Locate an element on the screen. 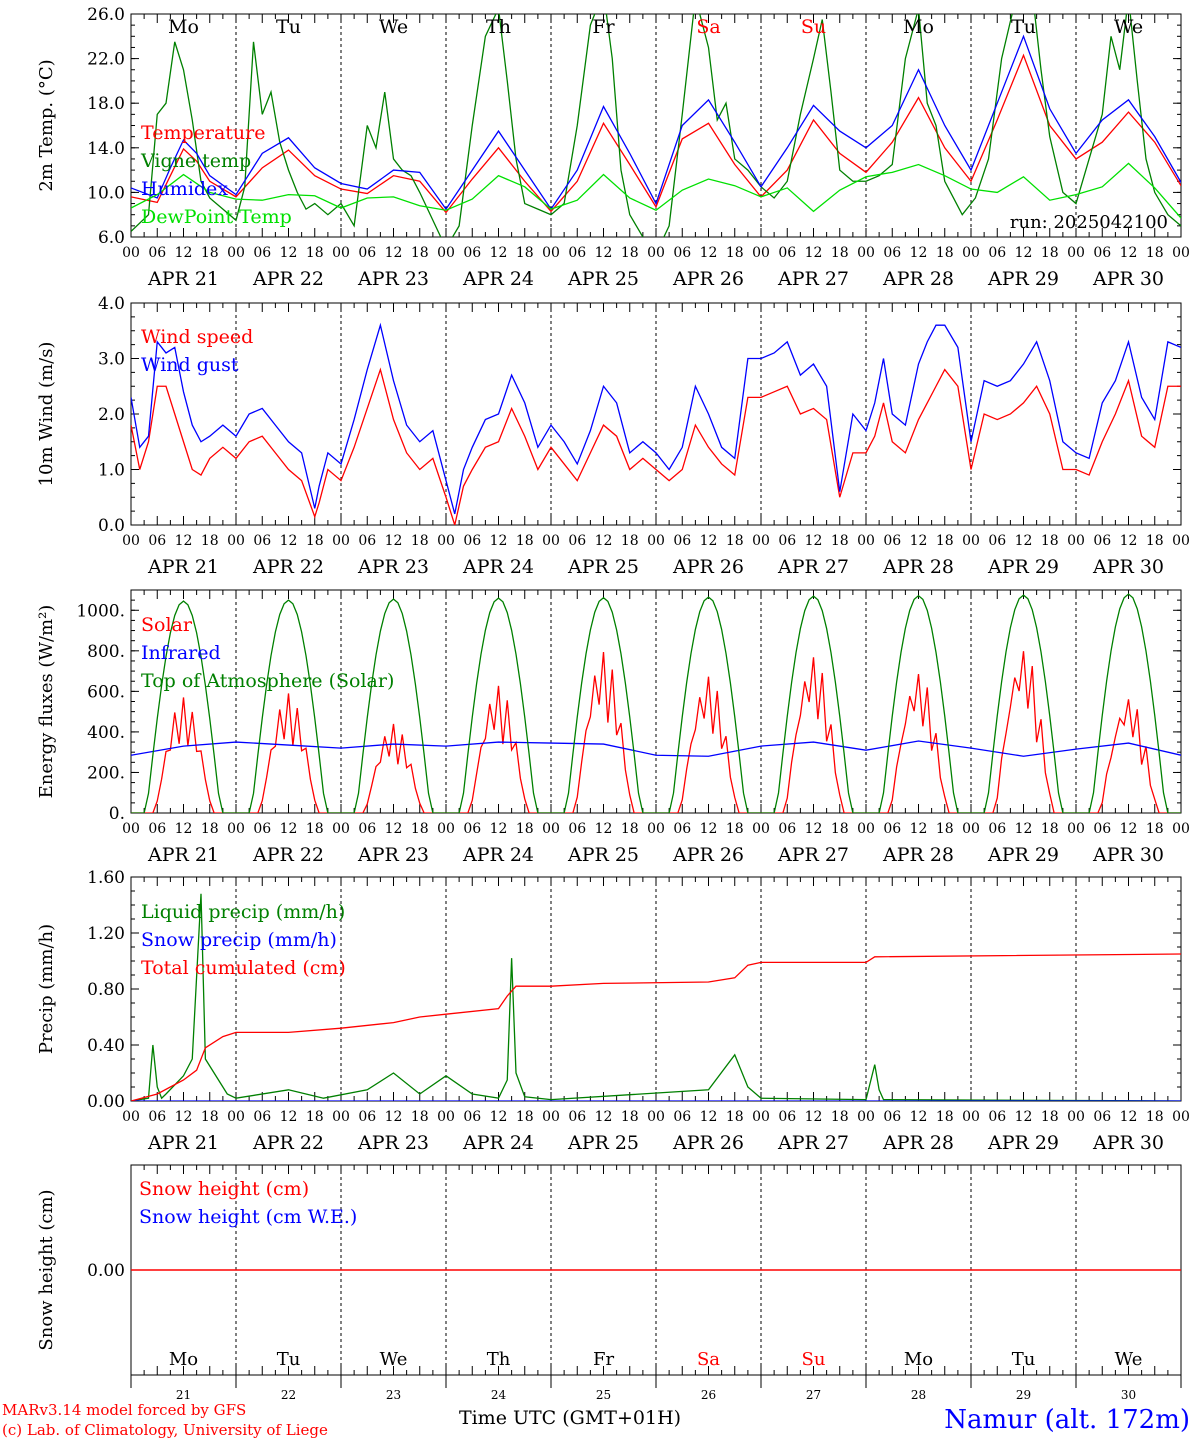 The width and height of the screenshot is (1194, 1440). y-axis-label: Snow height (cm) is located at coordinates (46, 1269).